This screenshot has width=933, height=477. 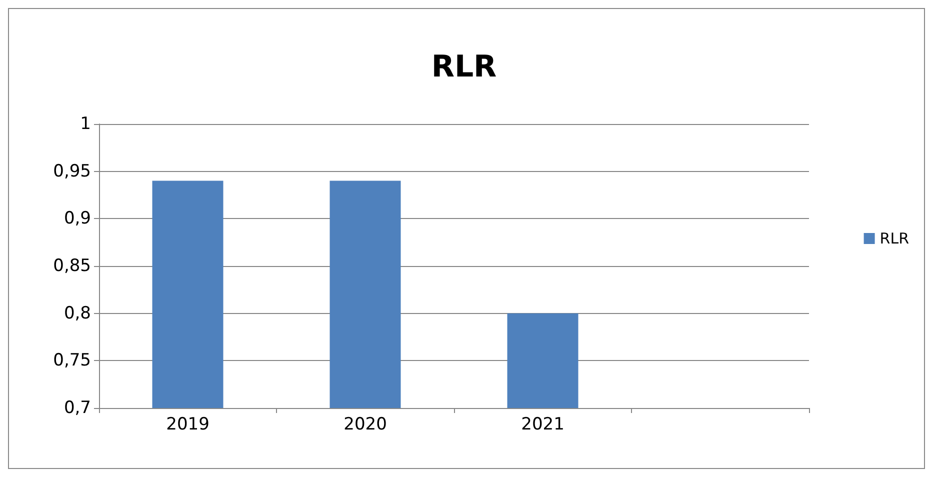 What do you see at coordinates (72, 171) in the screenshot?
I see `y-tick-label: 0,95` at bounding box center [72, 171].